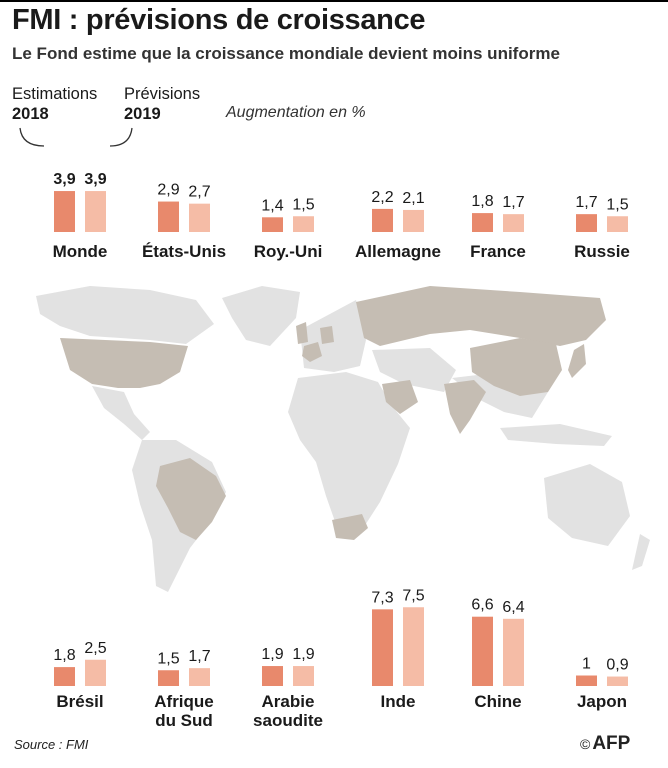 Image resolution: width=668 pixels, height=768 pixels. Describe the element at coordinates (498, 227) in the screenshot. I see `bar-group-france: 1,8 1,7 France` at that location.